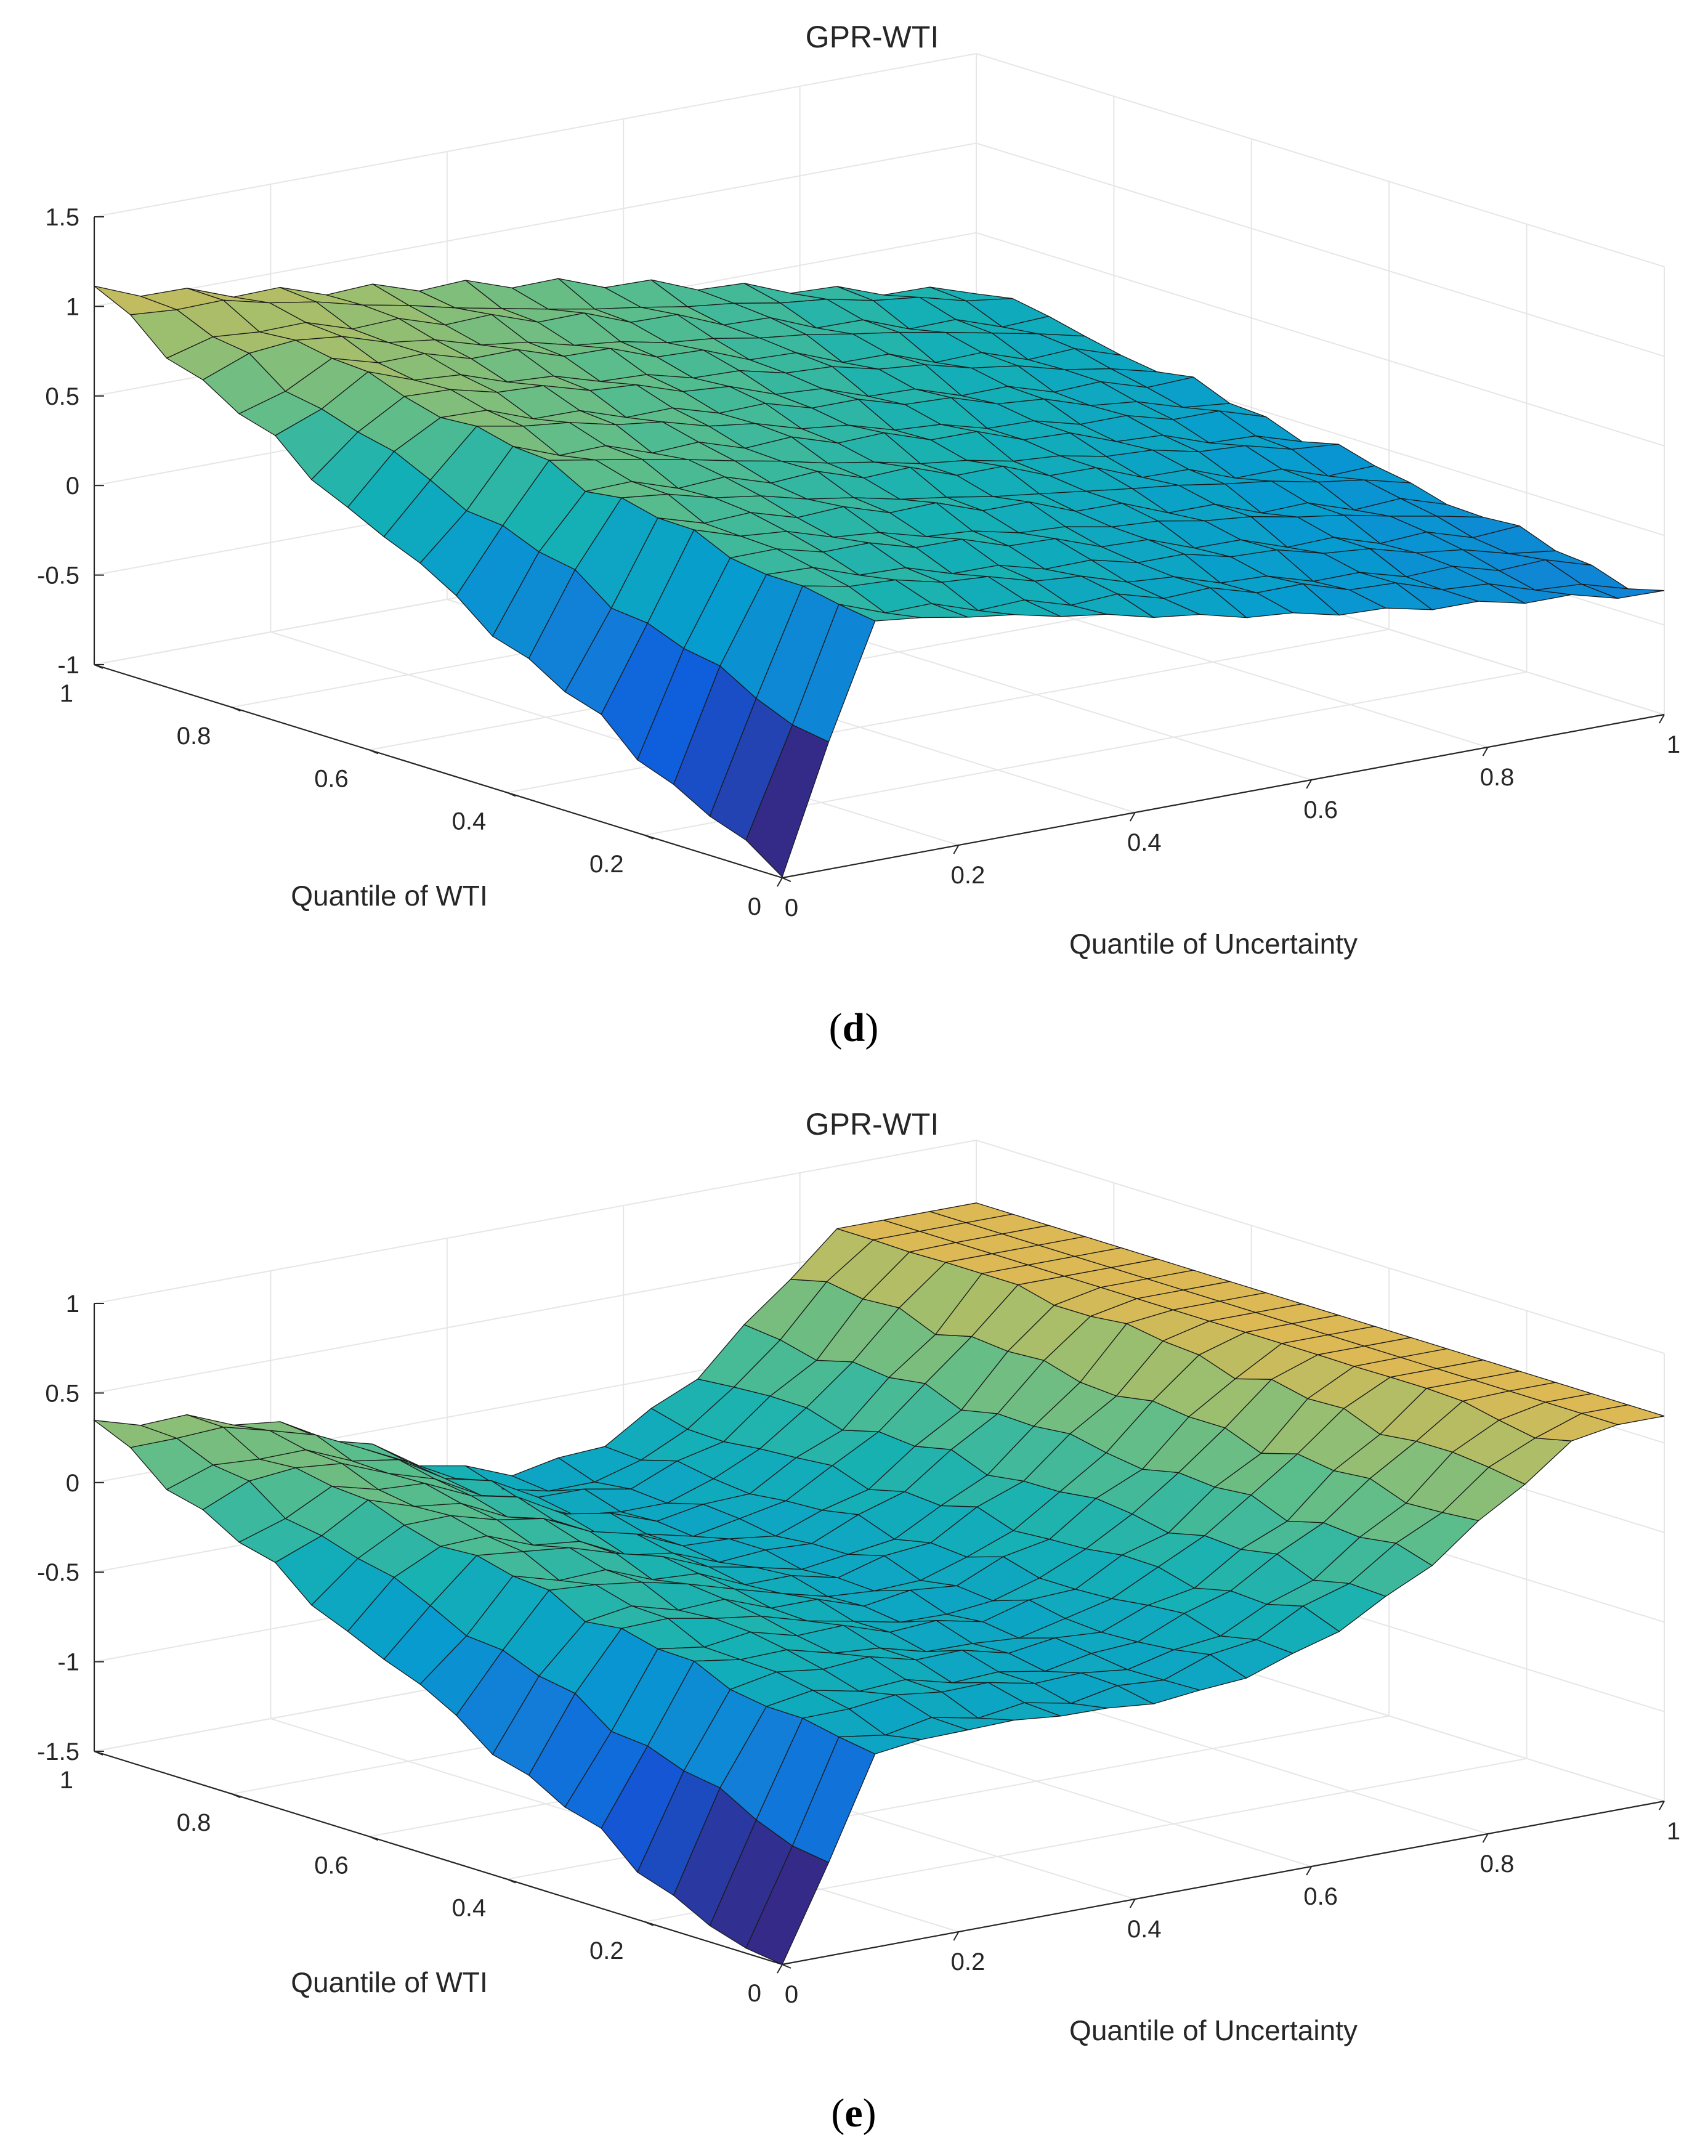 The width and height of the screenshot is (1708, 2156). Describe the element at coordinates (879, 159) in the screenshot. I see `grid-line-z` at that location.